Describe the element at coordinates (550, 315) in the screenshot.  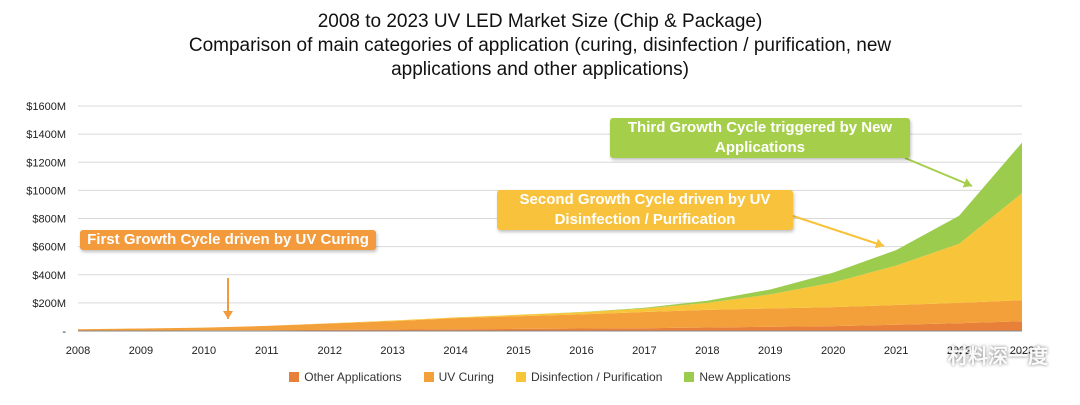
I see `uv-curing-area` at that location.